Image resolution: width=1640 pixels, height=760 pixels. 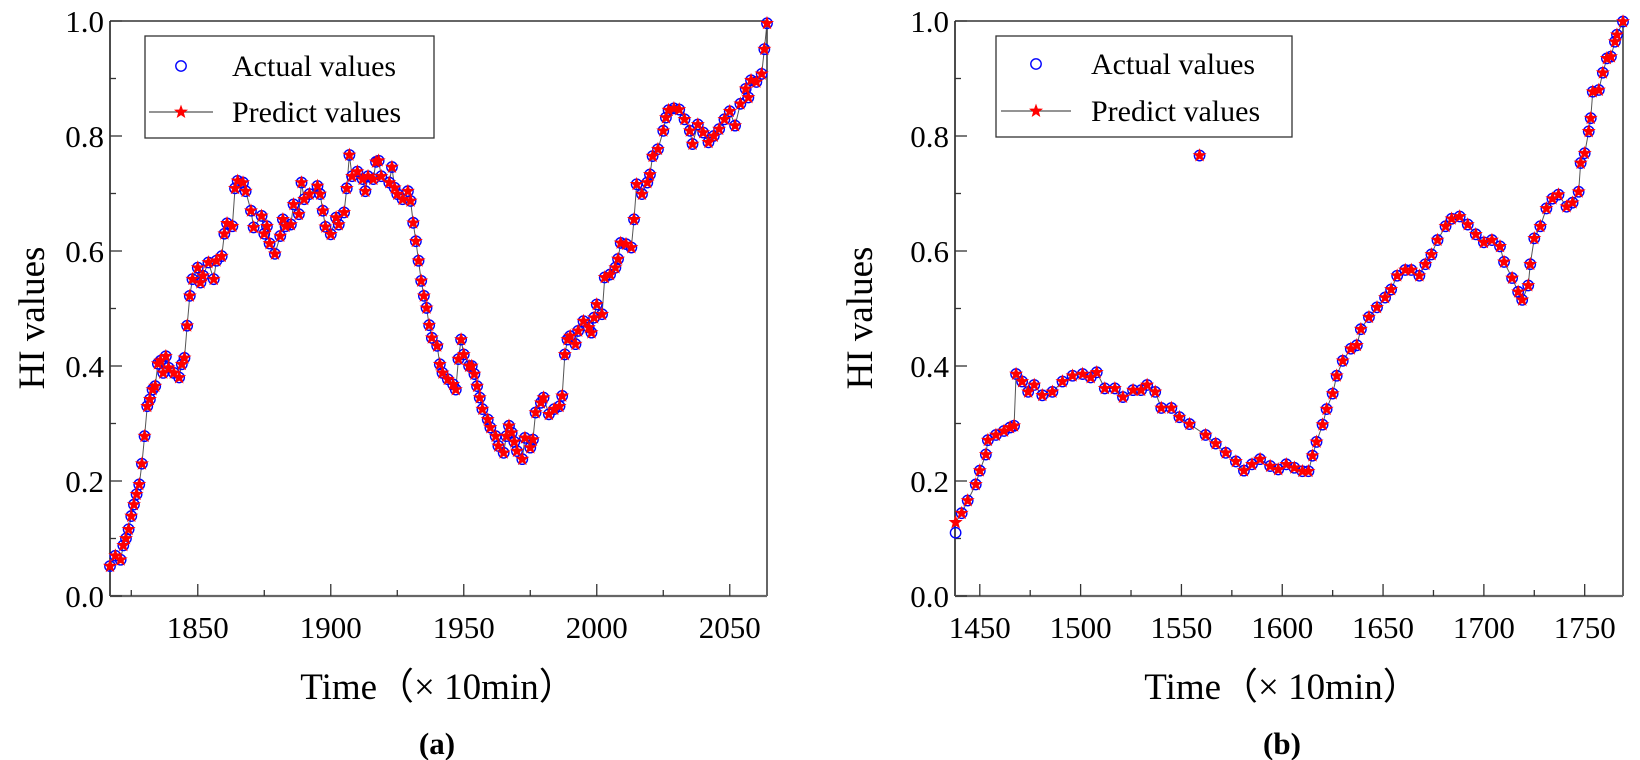 I want to click on predict-point-isolated, so click(x=1199, y=155).